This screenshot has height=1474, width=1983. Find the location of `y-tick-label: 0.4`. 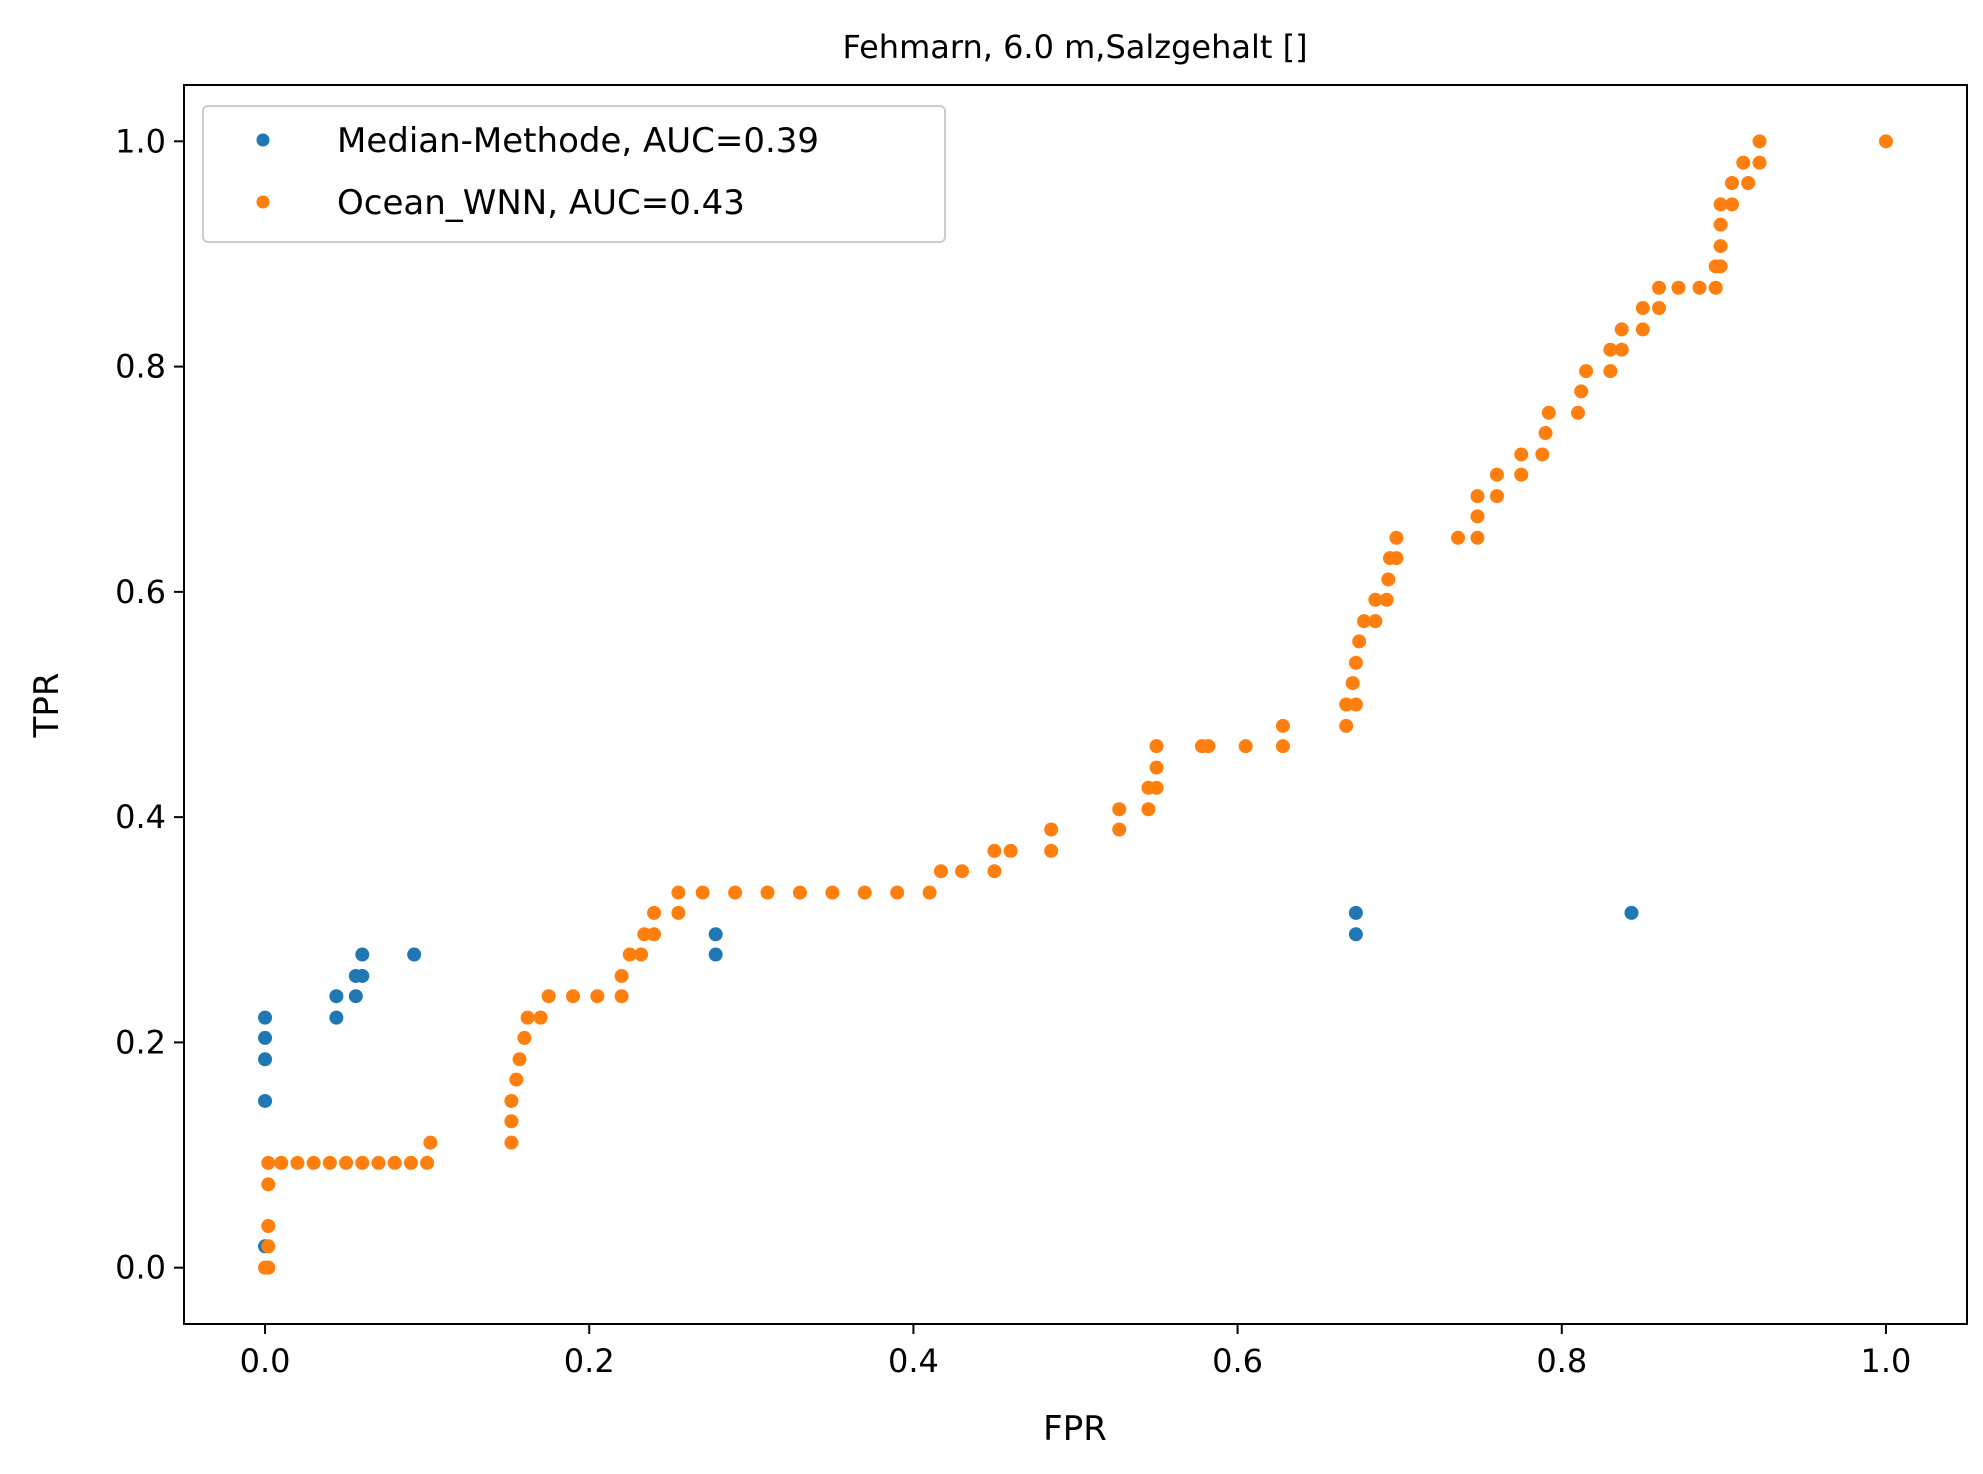

y-tick-label: 0.4 is located at coordinates (140, 817).